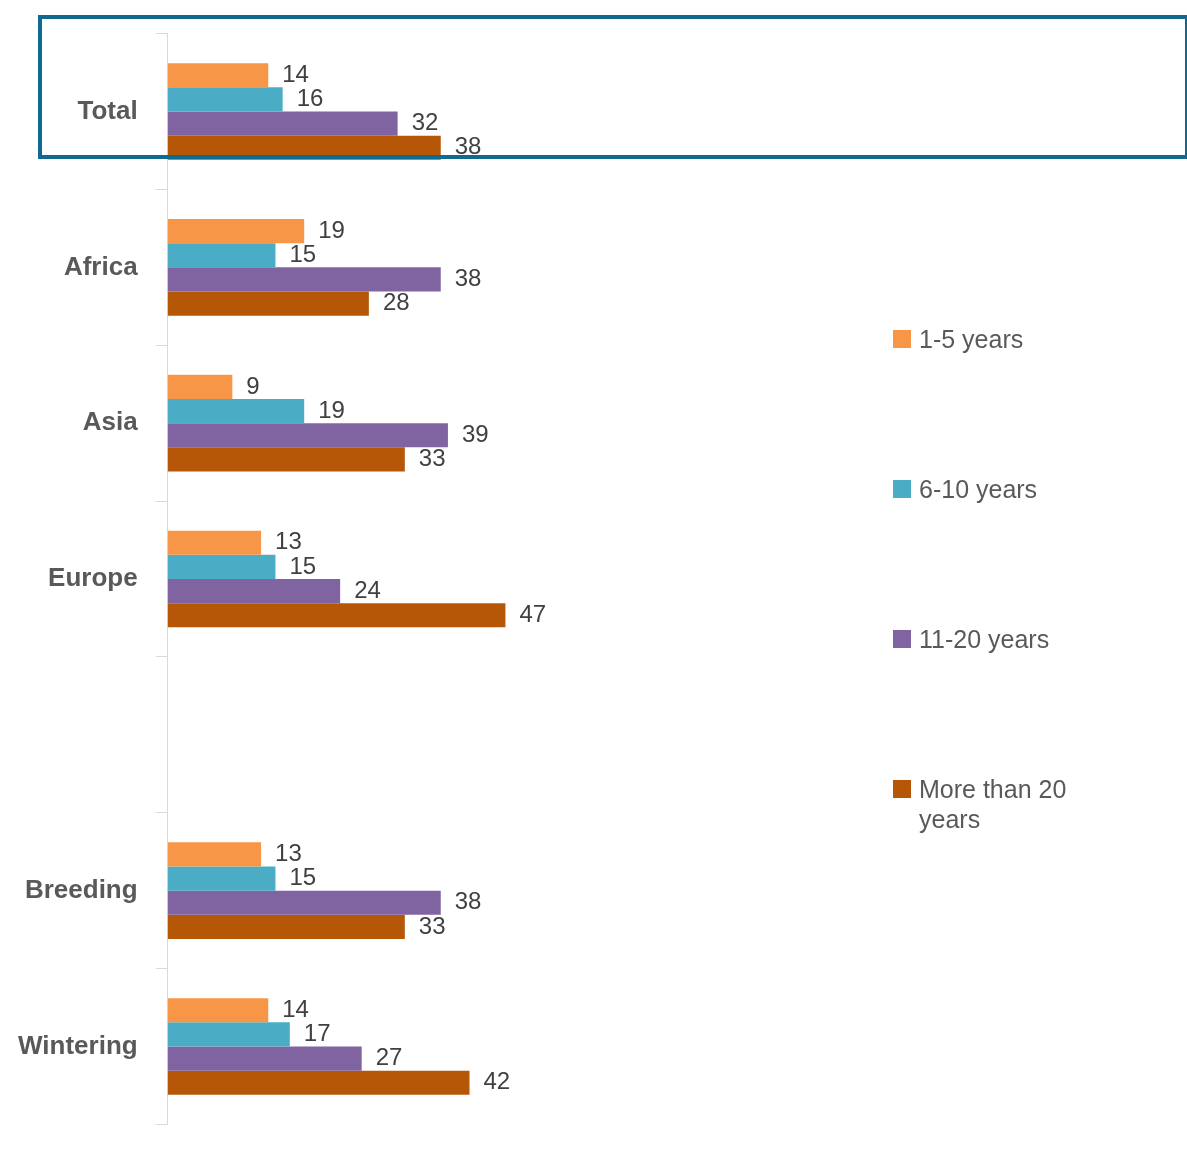 This screenshot has width=1187, height=1158. I want to click on data-label: 47, so click(533, 613).